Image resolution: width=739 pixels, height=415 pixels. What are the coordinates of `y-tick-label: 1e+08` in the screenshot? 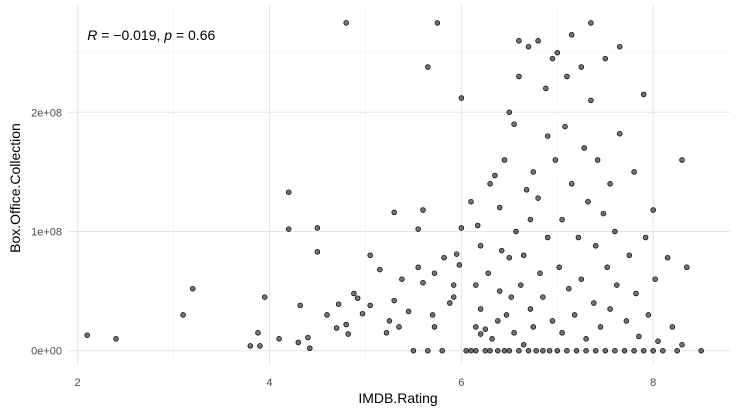 It's located at (46, 232).